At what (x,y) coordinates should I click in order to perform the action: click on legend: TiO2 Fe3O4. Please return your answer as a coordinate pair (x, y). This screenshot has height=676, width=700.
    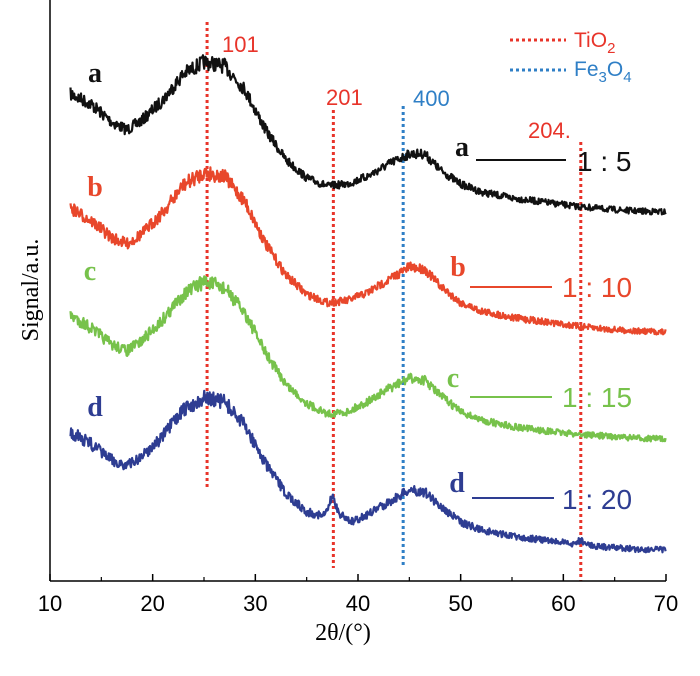
    Looking at the image, I should click on (571, 57).